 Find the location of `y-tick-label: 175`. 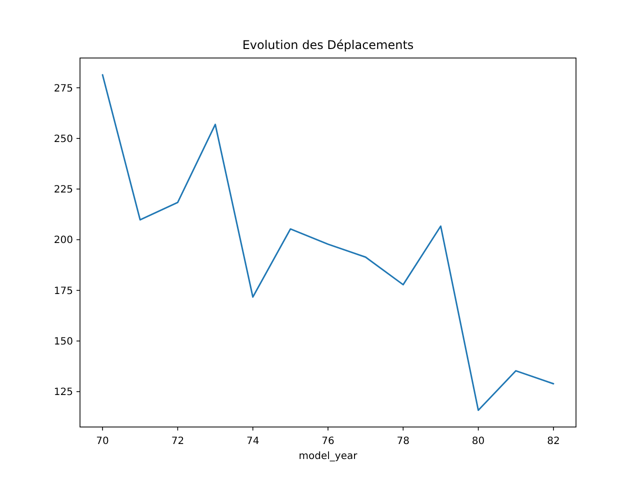

y-tick-label: 175 is located at coordinates (63, 291).